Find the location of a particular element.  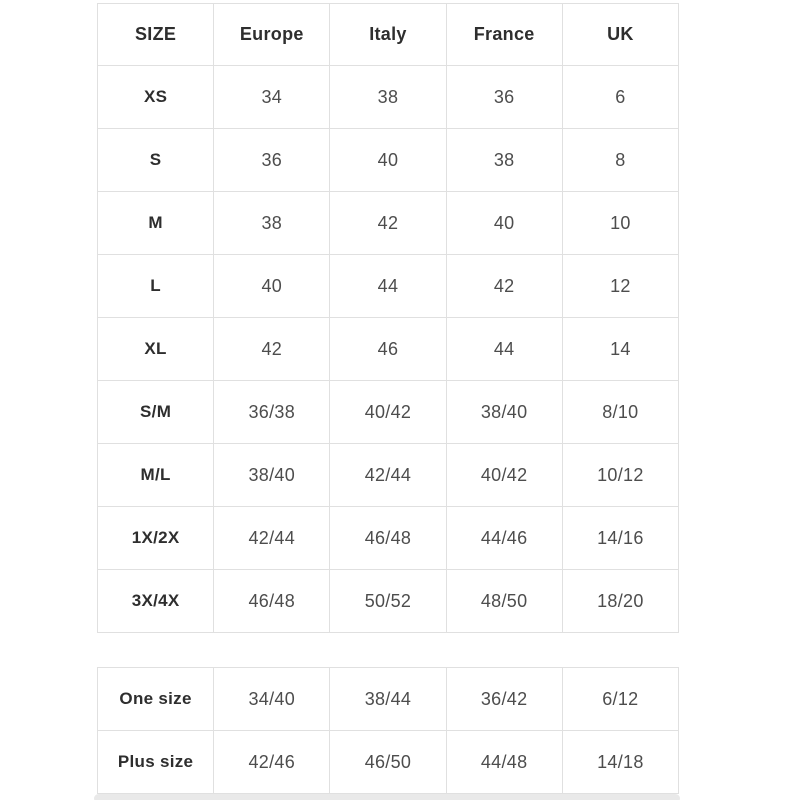

size-value-cell: 34 is located at coordinates (272, 97).